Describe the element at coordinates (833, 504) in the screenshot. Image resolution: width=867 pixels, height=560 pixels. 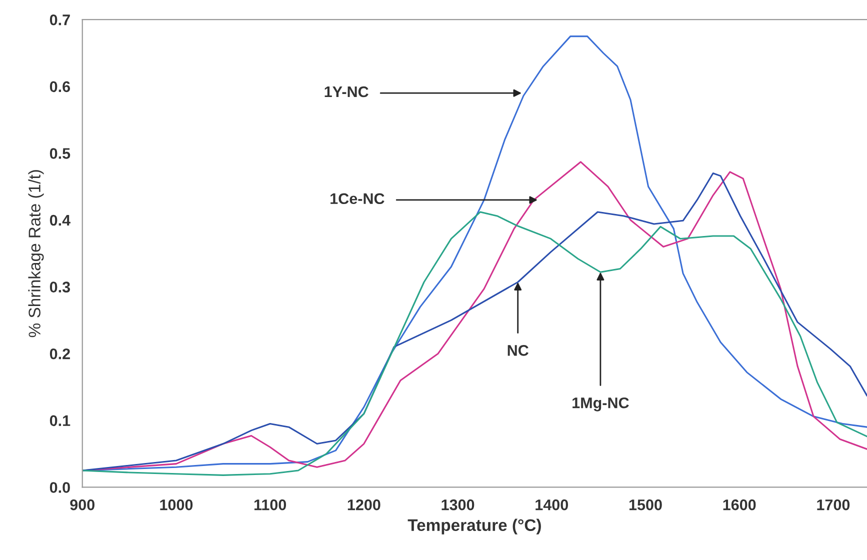
I see `x-tick-label: 1700` at that location.